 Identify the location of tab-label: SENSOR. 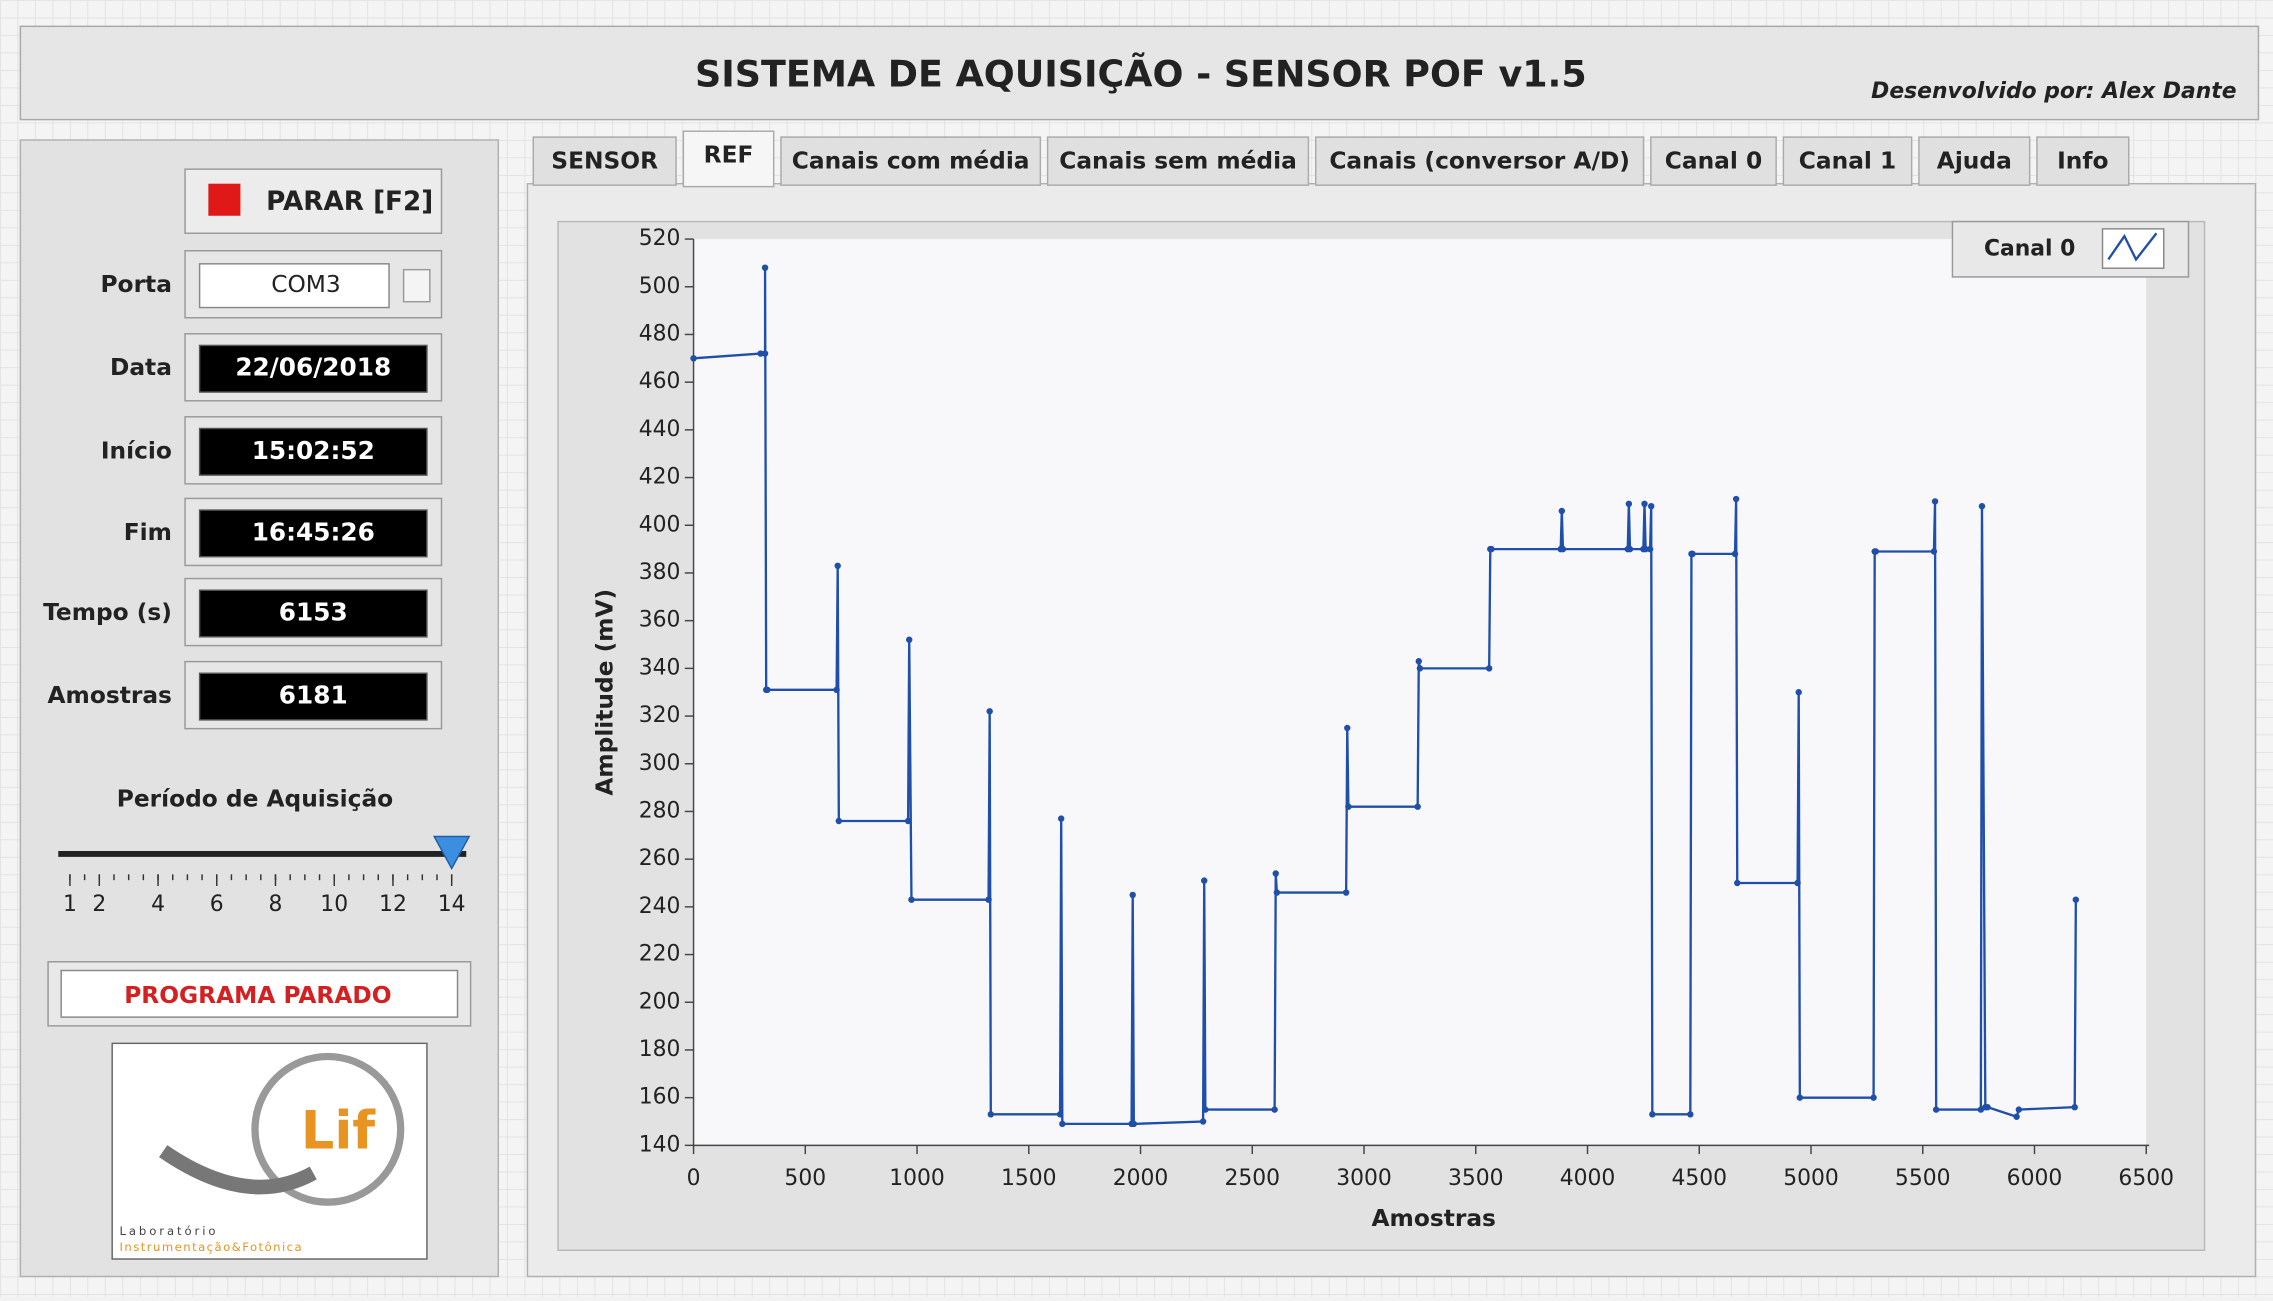
(604, 160).